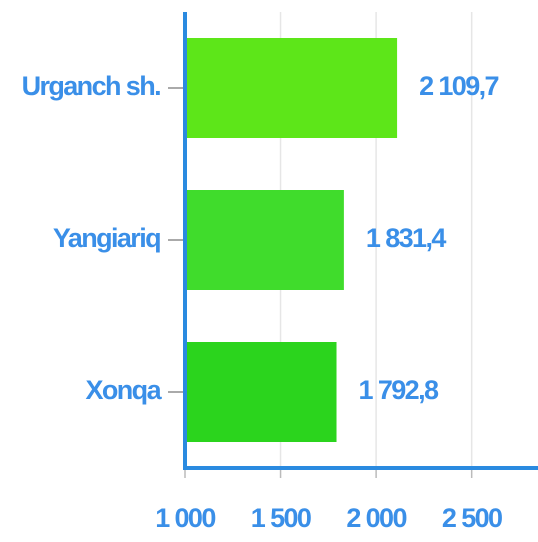 The image size is (538, 542). What do you see at coordinates (399, 390) in the screenshot?
I see `value-label: 1 792,8` at bounding box center [399, 390].